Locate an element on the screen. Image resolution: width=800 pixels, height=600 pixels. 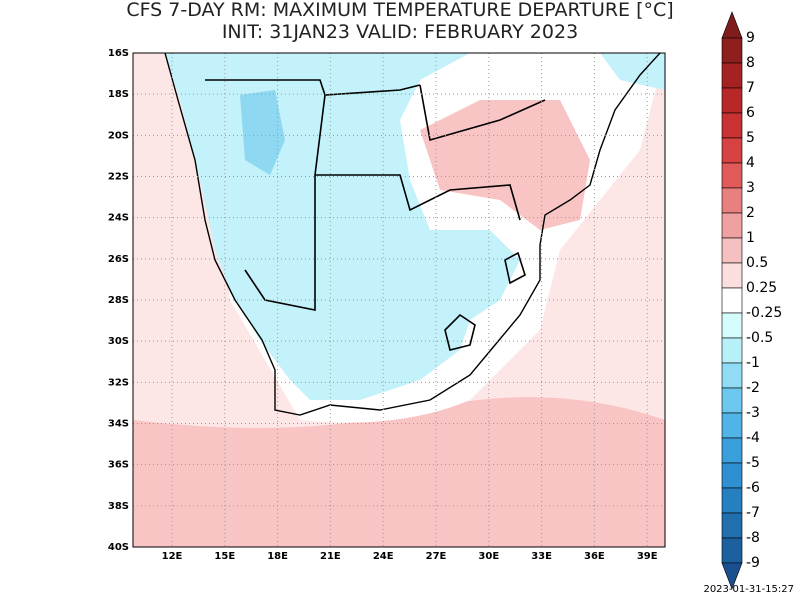
colorbar-label: 2 is located at coordinates (750, 213).